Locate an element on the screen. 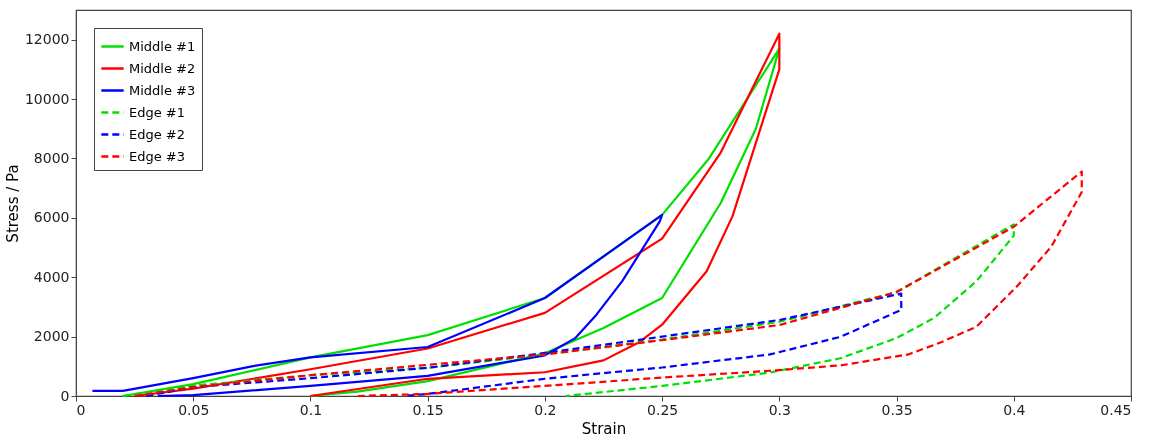  x-tick-label: 0.05 is located at coordinates (194, 409).